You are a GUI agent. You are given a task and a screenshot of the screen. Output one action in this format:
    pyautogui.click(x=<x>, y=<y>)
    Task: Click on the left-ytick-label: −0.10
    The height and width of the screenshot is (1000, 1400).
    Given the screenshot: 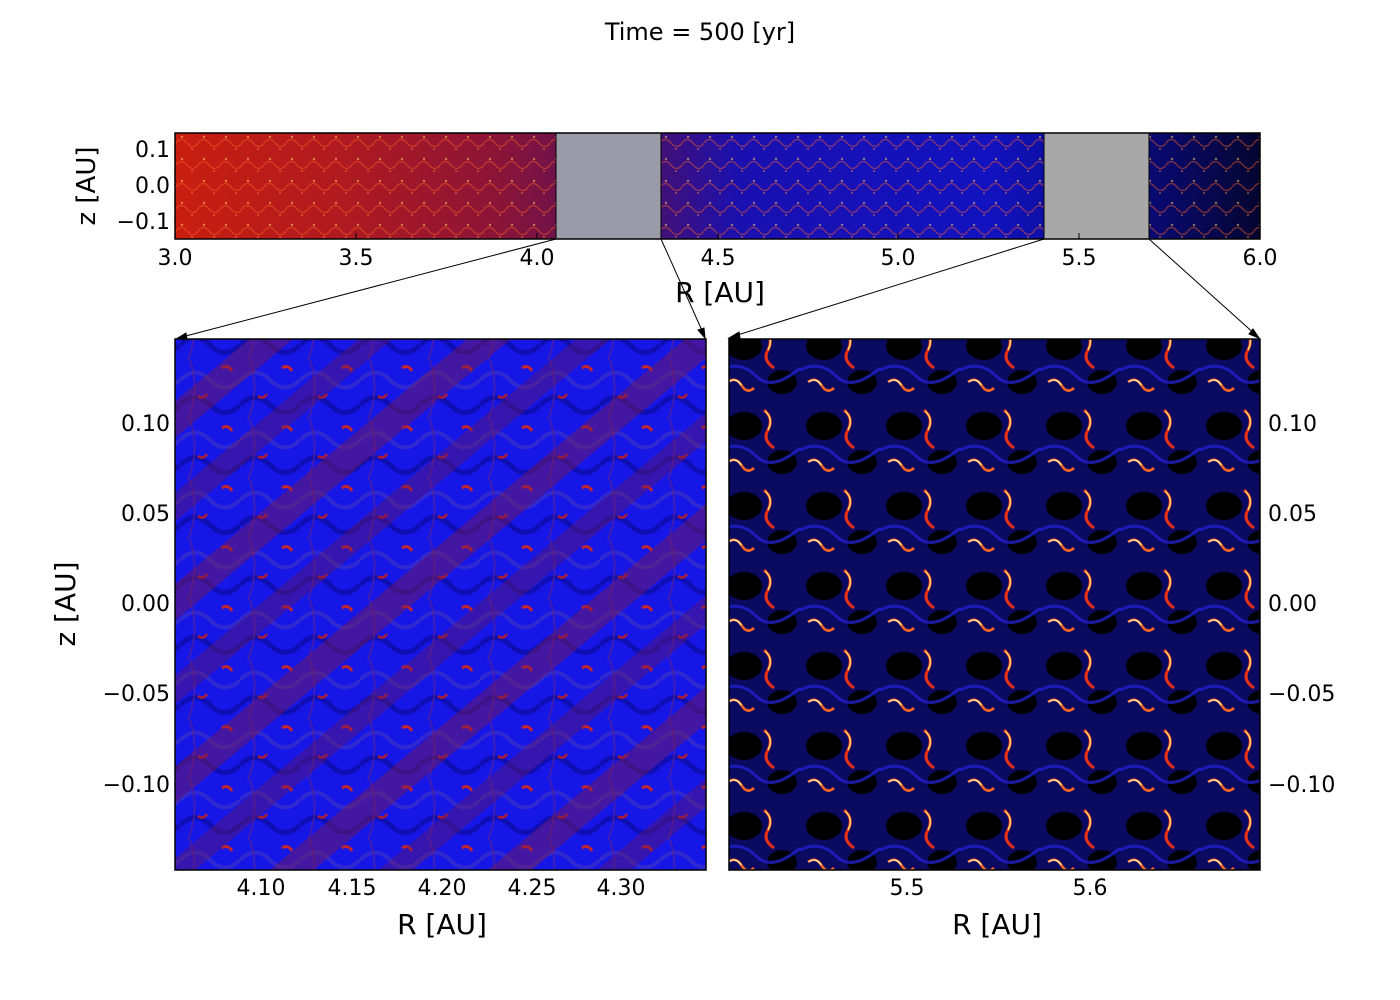 What is the action you would take?
    pyautogui.click(x=136, y=785)
    